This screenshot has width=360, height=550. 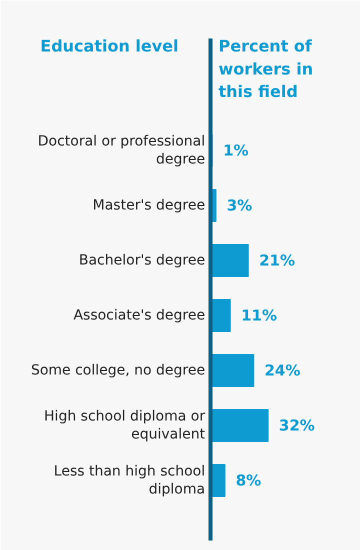 What do you see at coordinates (118, 370) in the screenshot?
I see `y-tick-label: Some college, no degree` at bounding box center [118, 370].